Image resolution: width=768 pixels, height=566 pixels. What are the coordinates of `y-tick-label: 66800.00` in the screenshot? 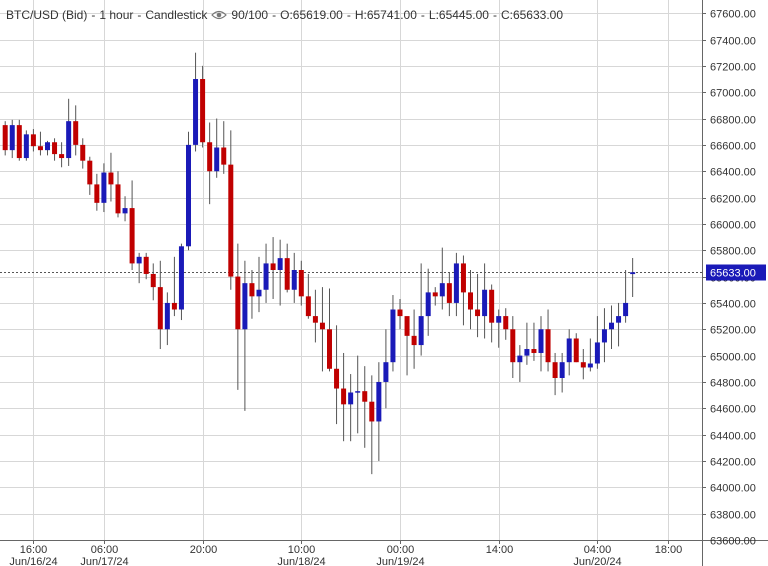 It's located at (733, 121).